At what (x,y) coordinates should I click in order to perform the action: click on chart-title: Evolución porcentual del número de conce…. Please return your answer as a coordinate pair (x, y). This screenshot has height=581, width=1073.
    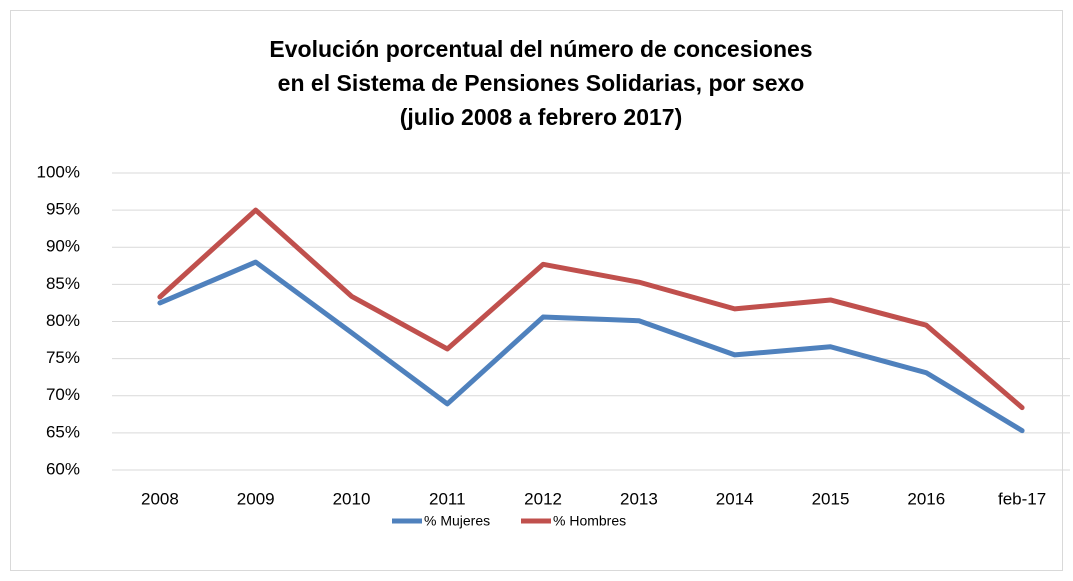
    Looking at the image, I should click on (540, 49).